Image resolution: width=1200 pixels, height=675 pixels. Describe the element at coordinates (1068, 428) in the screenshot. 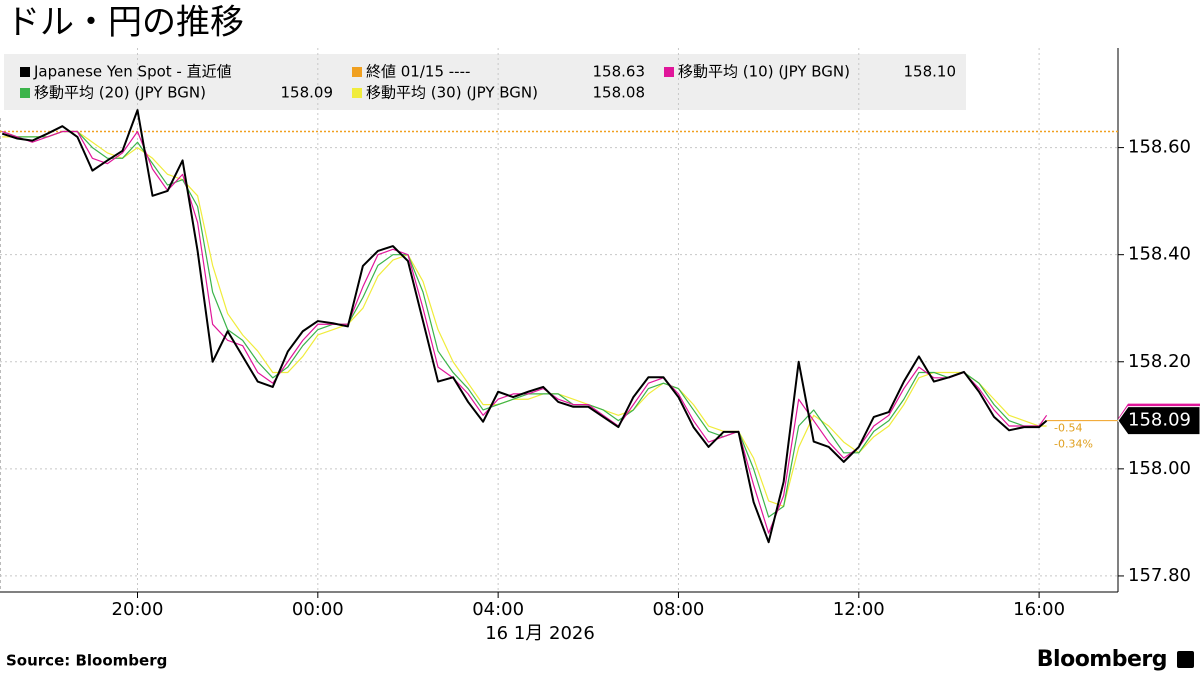

I see `change-label: -0.54` at that location.